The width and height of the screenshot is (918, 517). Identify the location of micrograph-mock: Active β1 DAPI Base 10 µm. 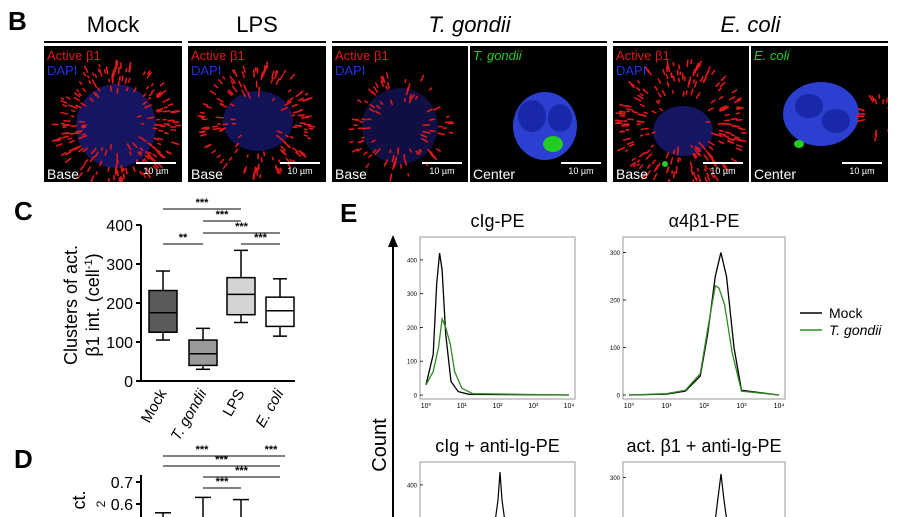
(113, 114).